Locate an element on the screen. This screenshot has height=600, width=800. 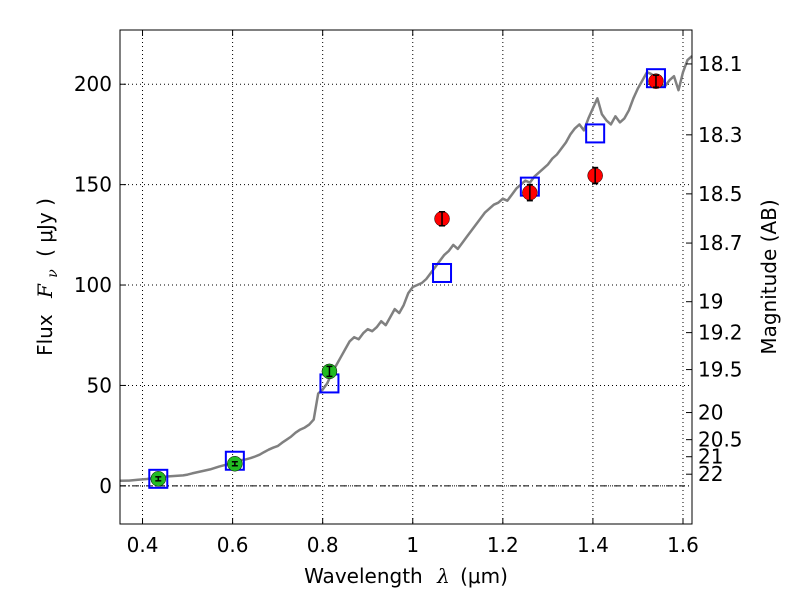
magnitude-tick-label: 18.1 is located at coordinates (720, 64).